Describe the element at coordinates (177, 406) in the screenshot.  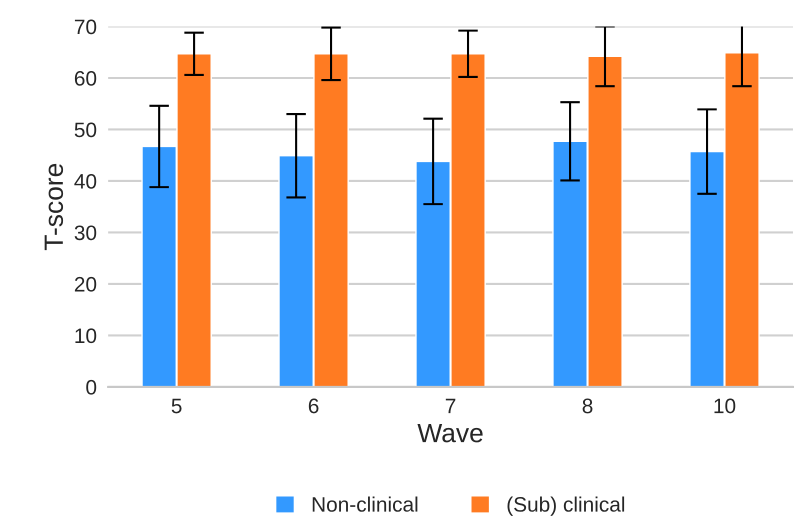
I see `x-tick-label: 5` at that location.